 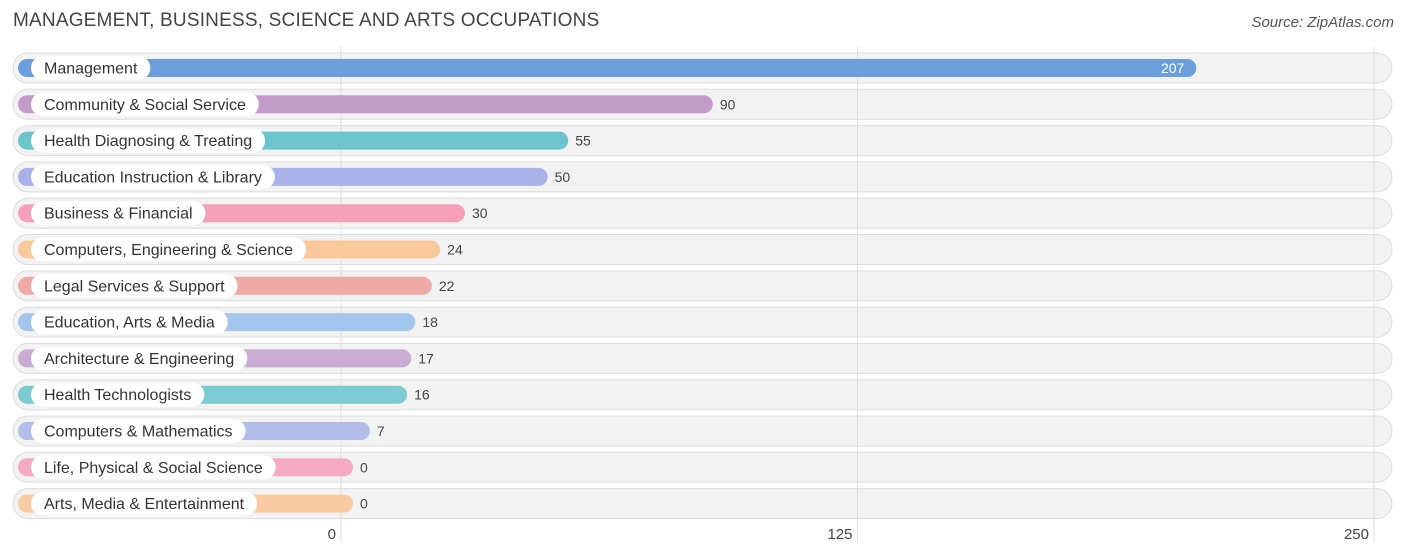 I want to click on source-label: Source: ZipAtlas.com, so click(x=1322, y=22).